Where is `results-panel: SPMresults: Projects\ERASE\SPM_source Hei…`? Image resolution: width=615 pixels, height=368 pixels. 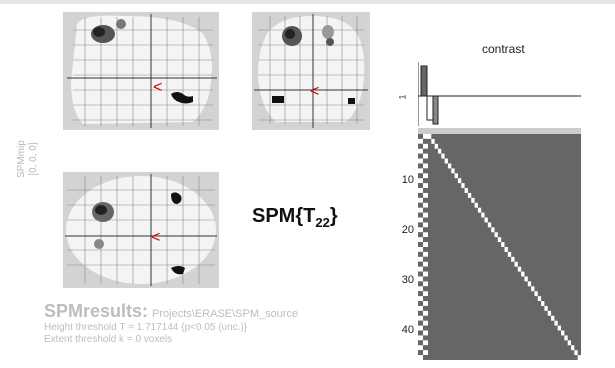 results-panel: SPMresults: Projects\ERASE\SPM_source Hei… is located at coordinates (171, 323).